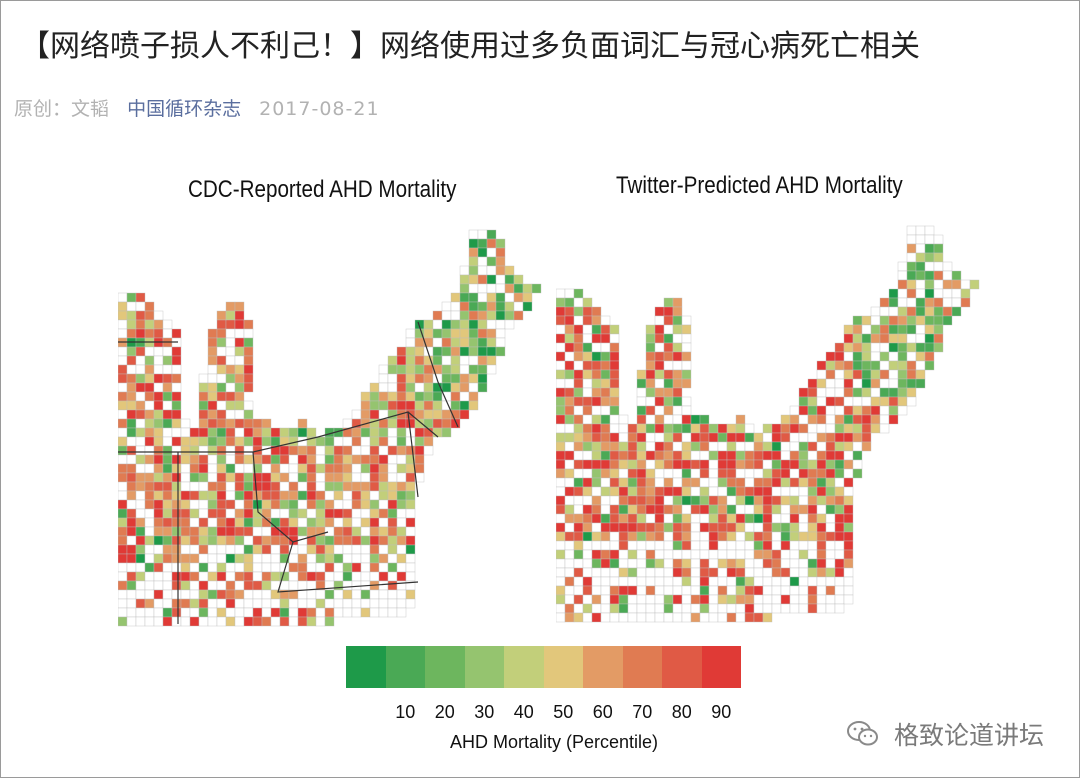  I want to click on legend-tick-label: 10, so click(405, 712).